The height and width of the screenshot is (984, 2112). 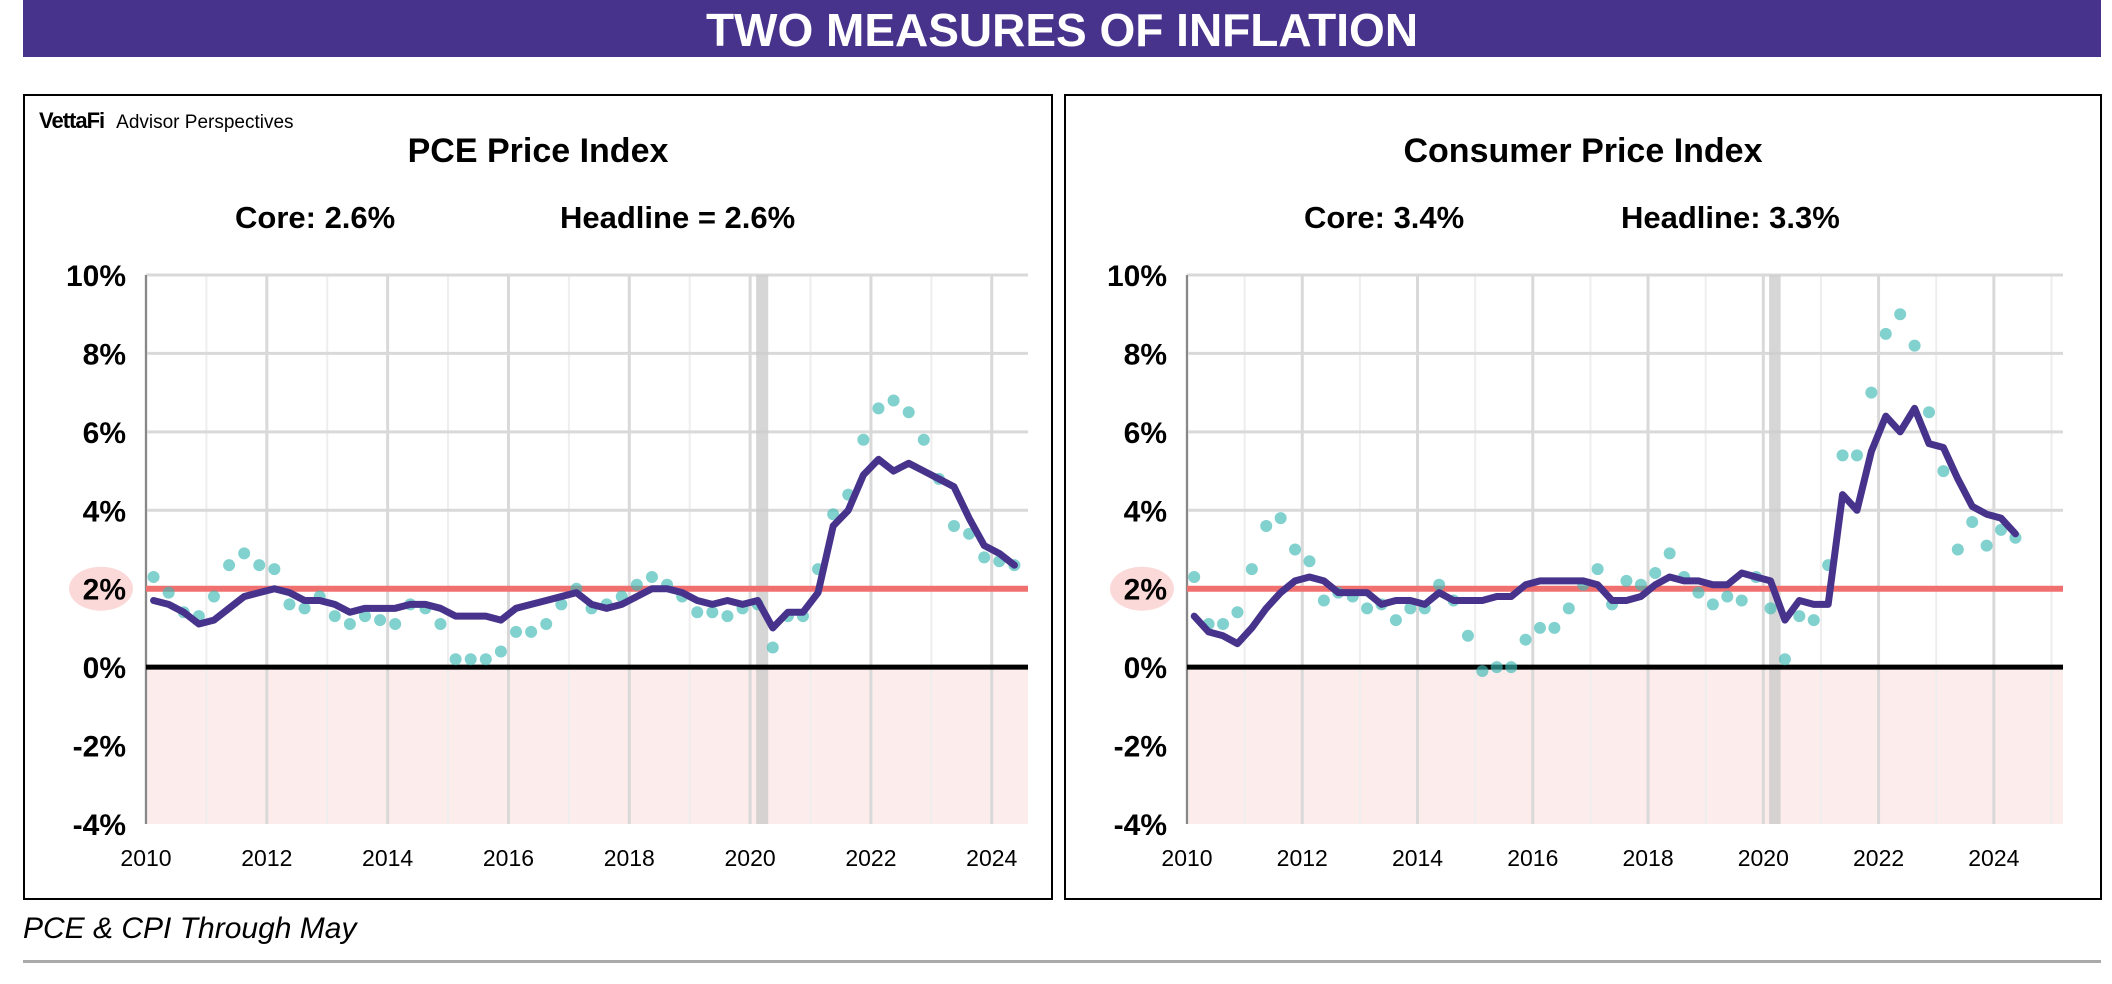 What do you see at coordinates (1583, 151) in the screenshot?
I see `chart-title: Consumer Price Index` at bounding box center [1583, 151].